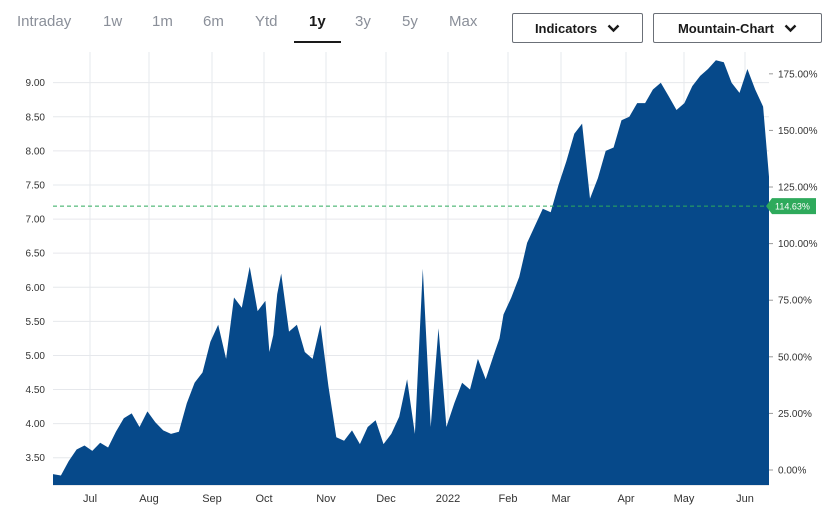 The height and width of the screenshot is (521, 836). I want to click on y-right-tick-label: 75.00%, so click(795, 301).